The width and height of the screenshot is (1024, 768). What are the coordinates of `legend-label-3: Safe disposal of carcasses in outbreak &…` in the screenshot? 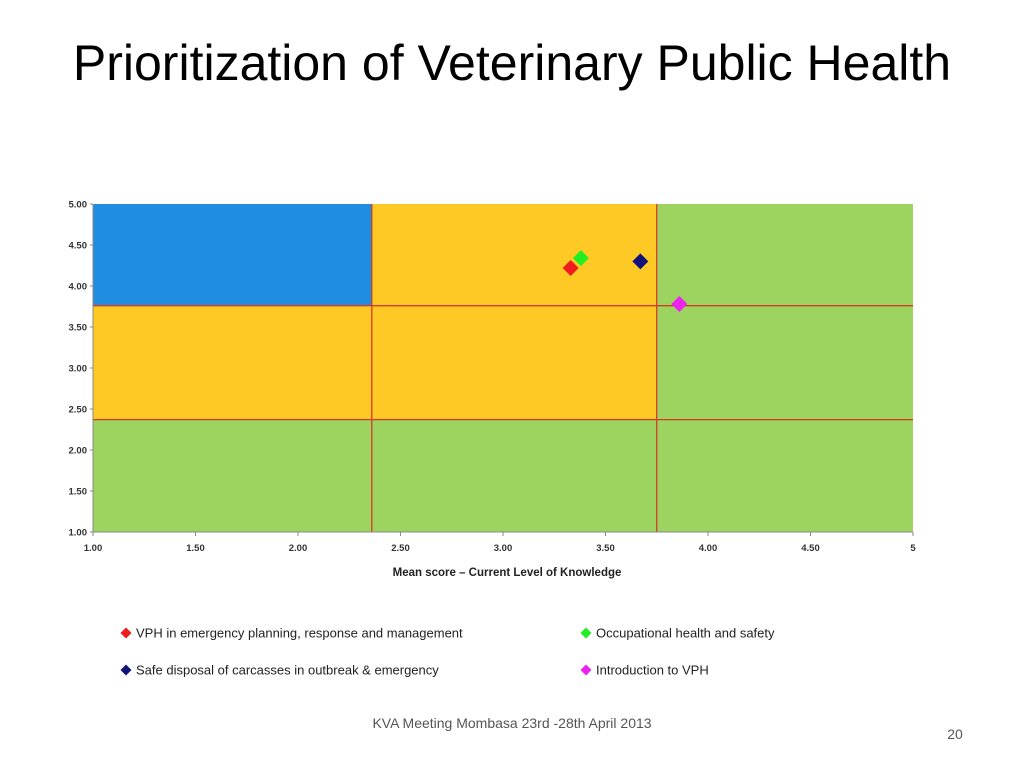 It's located at (287, 670).